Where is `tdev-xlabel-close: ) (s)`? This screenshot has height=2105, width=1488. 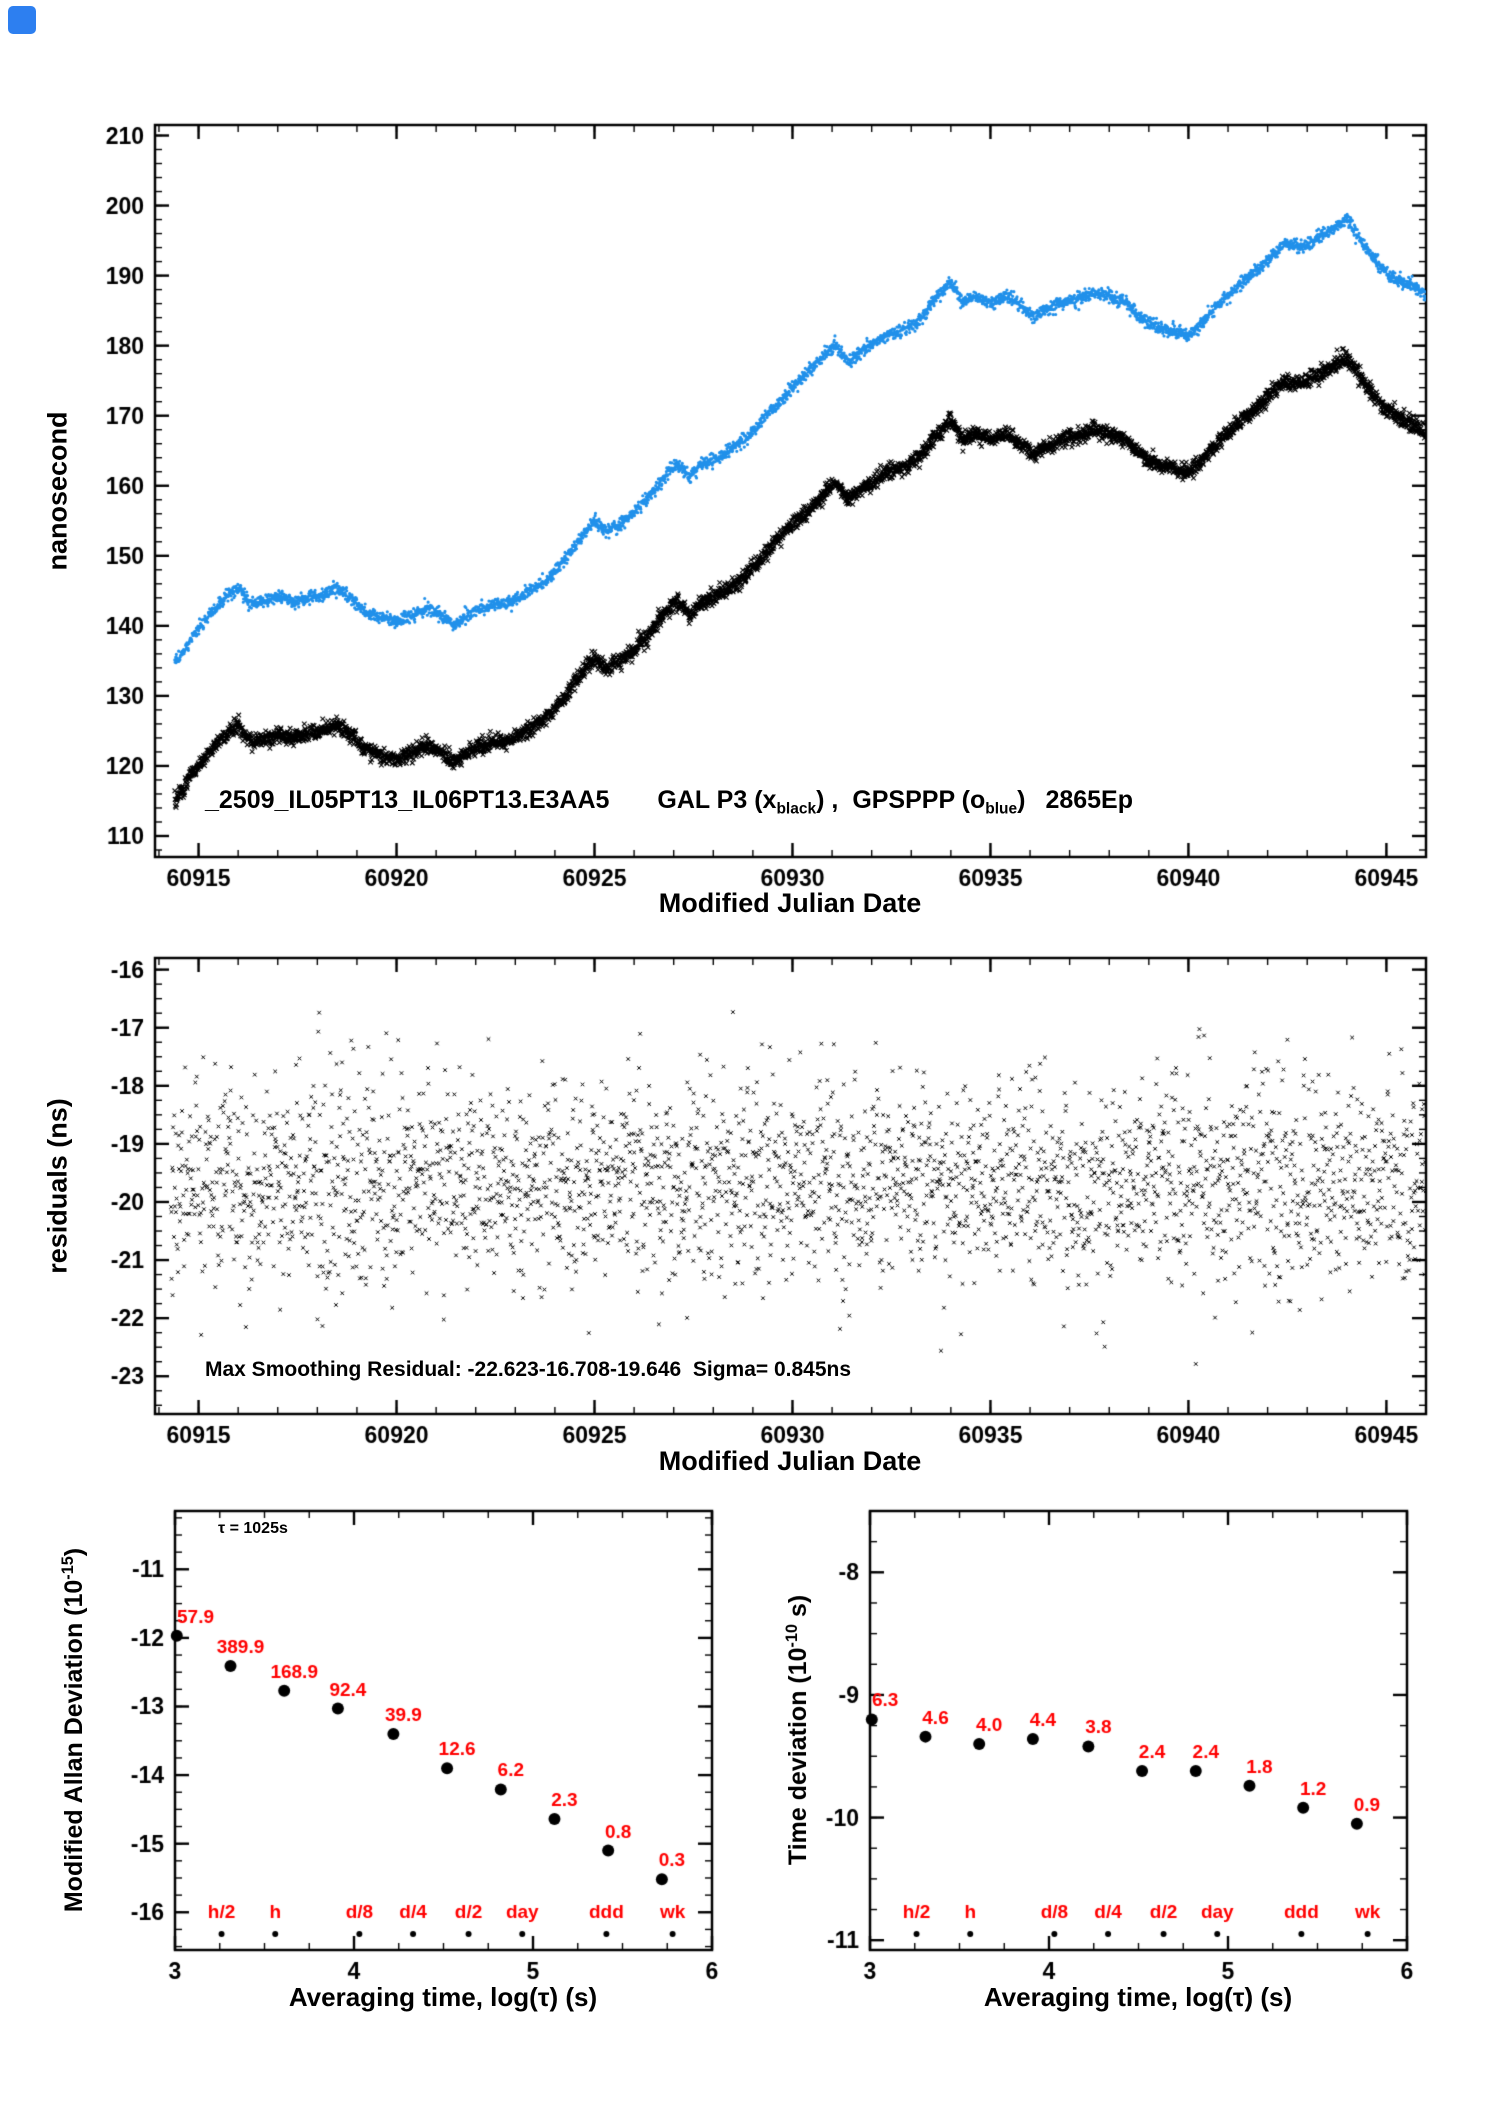
tdev-xlabel-close: ) (s) is located at coordinates (1268, 1997).